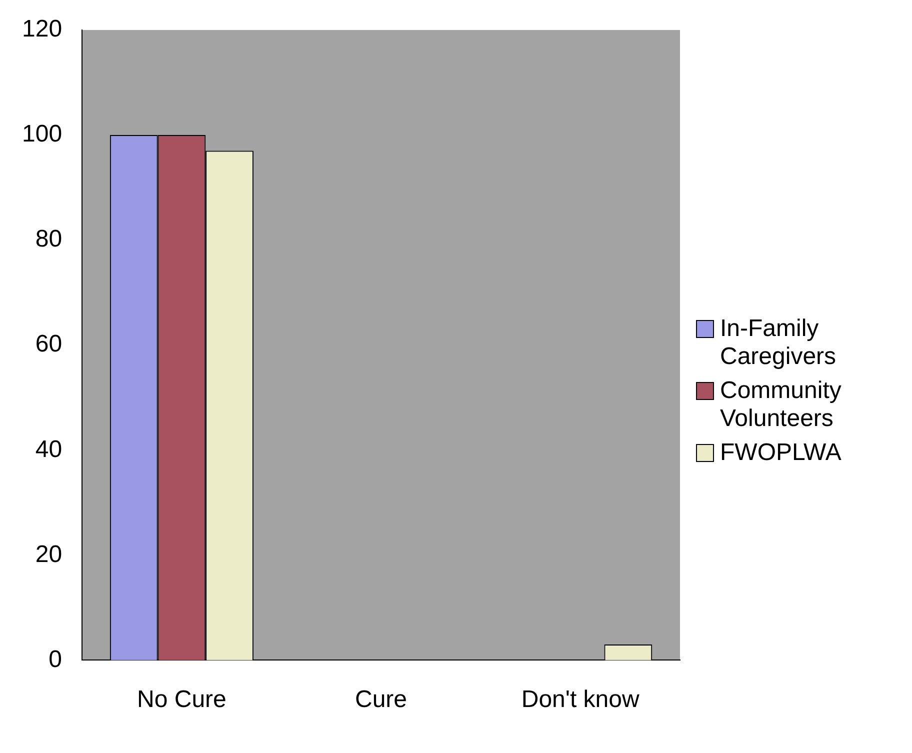 The height and width of the screenshot is (753, 912). I want to click on y-tick-label: 20, so click(48, 554).